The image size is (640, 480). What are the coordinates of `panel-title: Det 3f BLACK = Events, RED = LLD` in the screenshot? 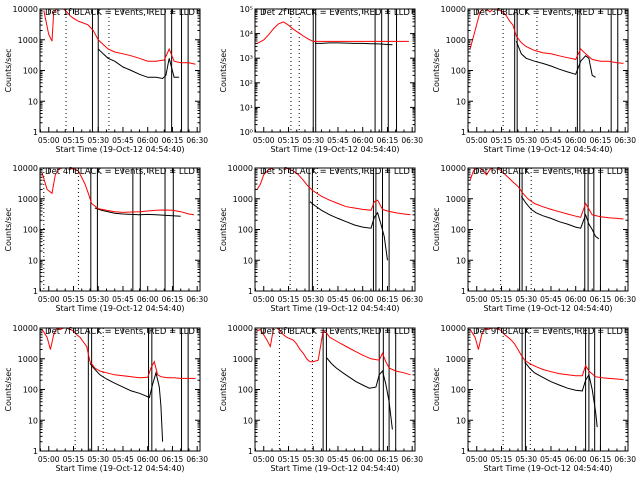 It's located at (548, 13).